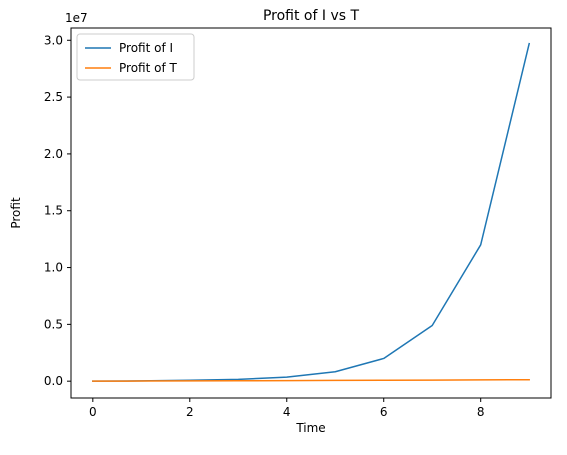 The height and width of the screenshot is (455, 567). Describe the element at coordinates (384, 412) in the screenshot. I see `x-tick-label: 6` at that location.